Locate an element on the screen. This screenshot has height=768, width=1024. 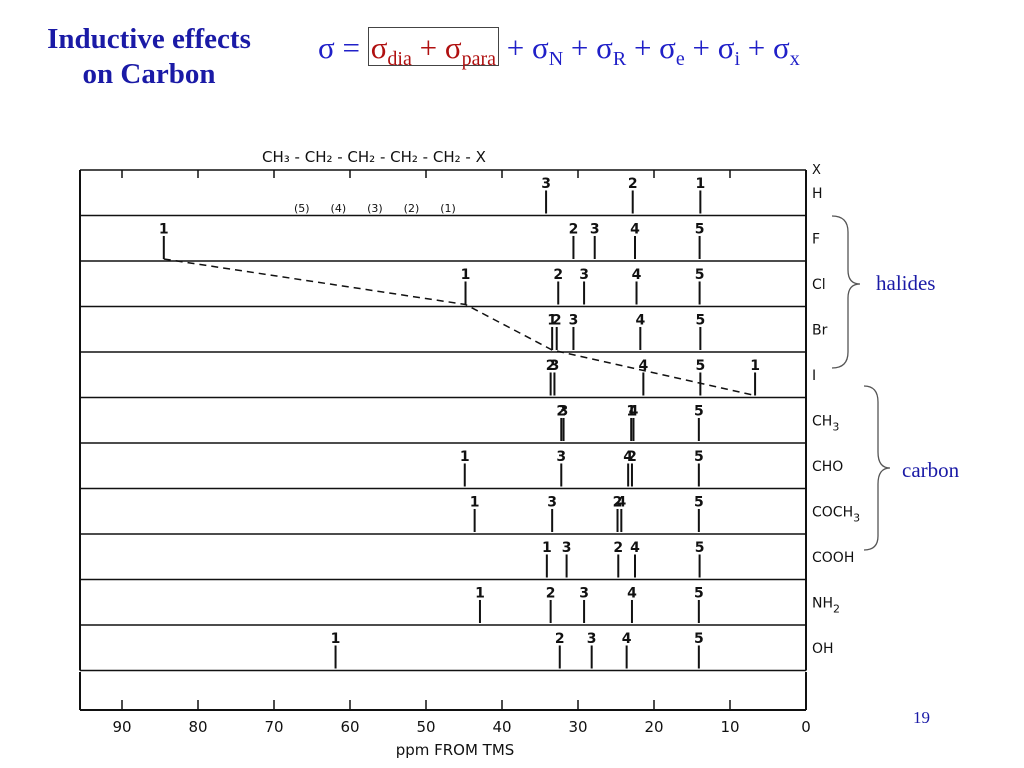
subscript-para: para is located at coordinates (478, 59).